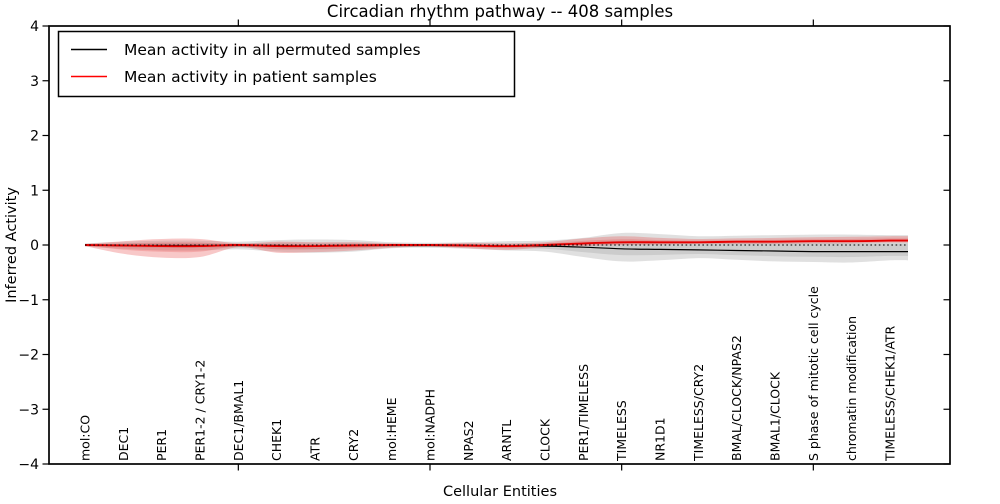 The width and height of the screenshot is (1000, 504). I want to click on y-tick-label: 2, so click(34, 137).